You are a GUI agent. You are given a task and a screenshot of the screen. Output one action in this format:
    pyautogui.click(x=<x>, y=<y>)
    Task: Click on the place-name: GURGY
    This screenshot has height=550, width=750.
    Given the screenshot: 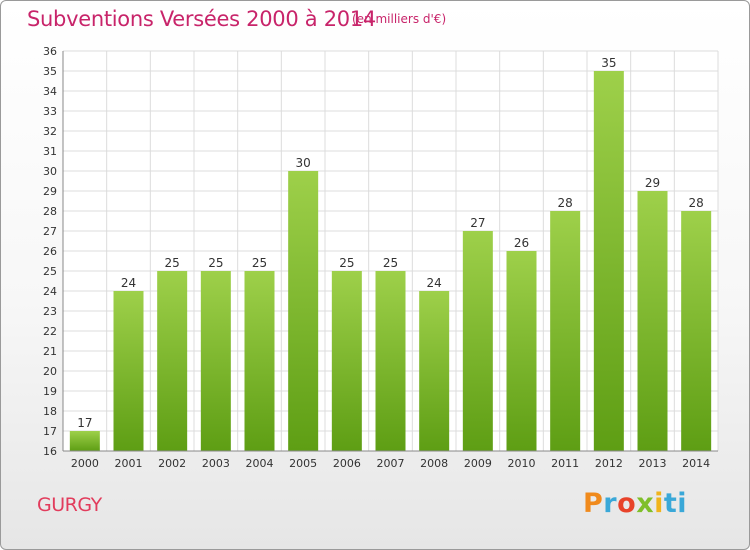 What is the action you would take?
    pyautogui.click(x=69, y=505)
    